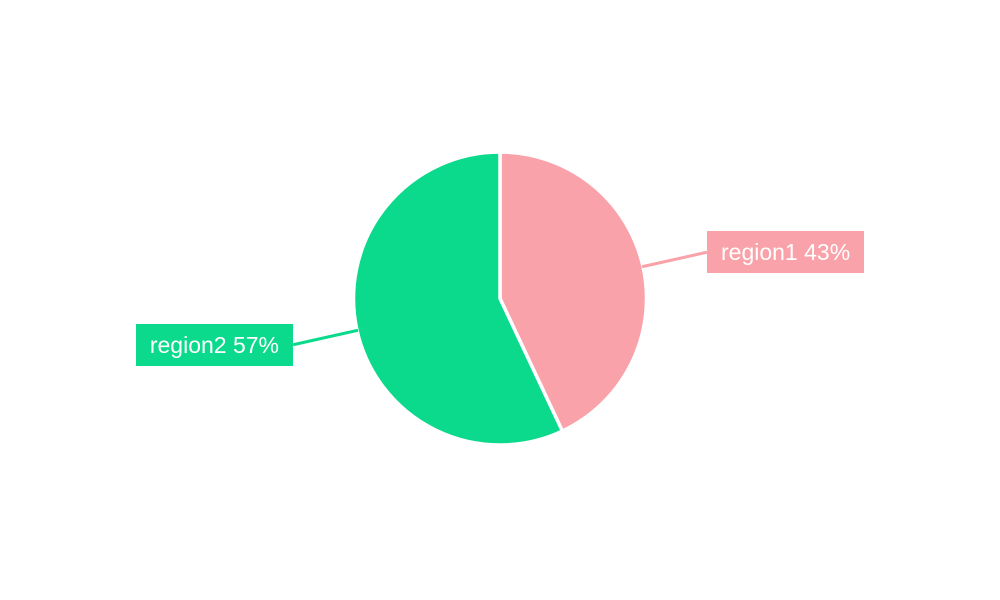 The height and width of the screenshot is (600, 1000). Describe the element at coordinates (325, 337) in the screenshot. I see `leader-line-region2` at that location.